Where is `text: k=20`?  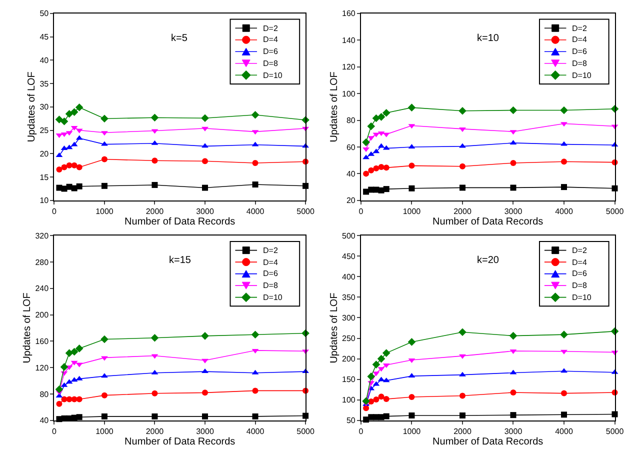 text: k=20 is located at coordinates (488, 260).